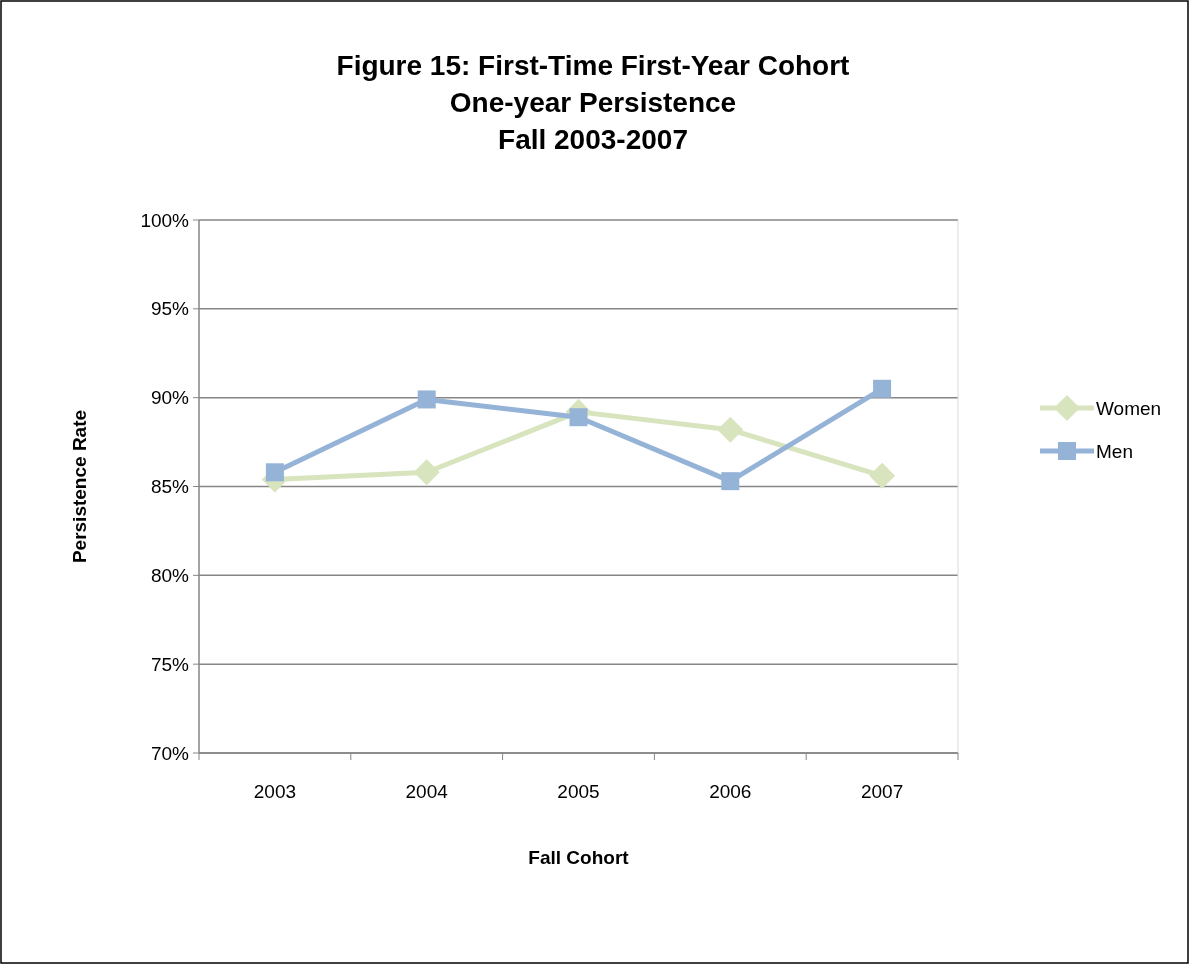 The height and width of the screenshot is (964, 1190). What do you see at coordinates (170, 575) in the screenshot?
I see `y-tick-label: 80%` at bounding box center [170, 575].